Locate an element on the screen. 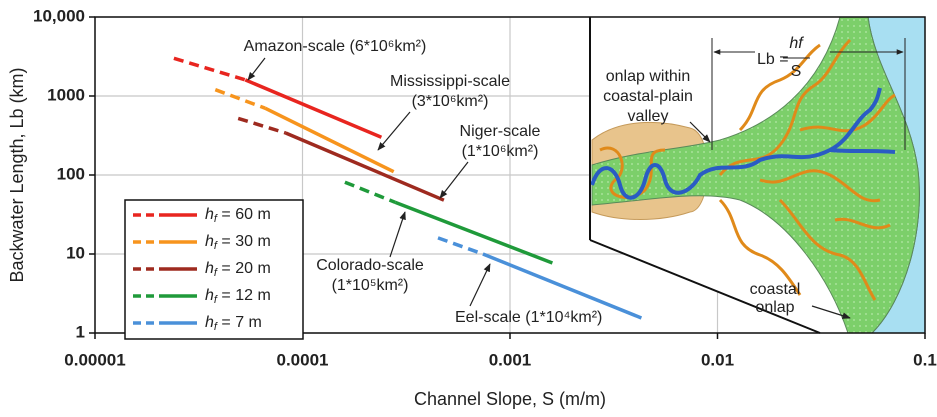 Image resolution: width=937 pixels, height=417 pixels. y-axis-title: Backwater Length, Lb (km) is located at coordinates (17, 174).